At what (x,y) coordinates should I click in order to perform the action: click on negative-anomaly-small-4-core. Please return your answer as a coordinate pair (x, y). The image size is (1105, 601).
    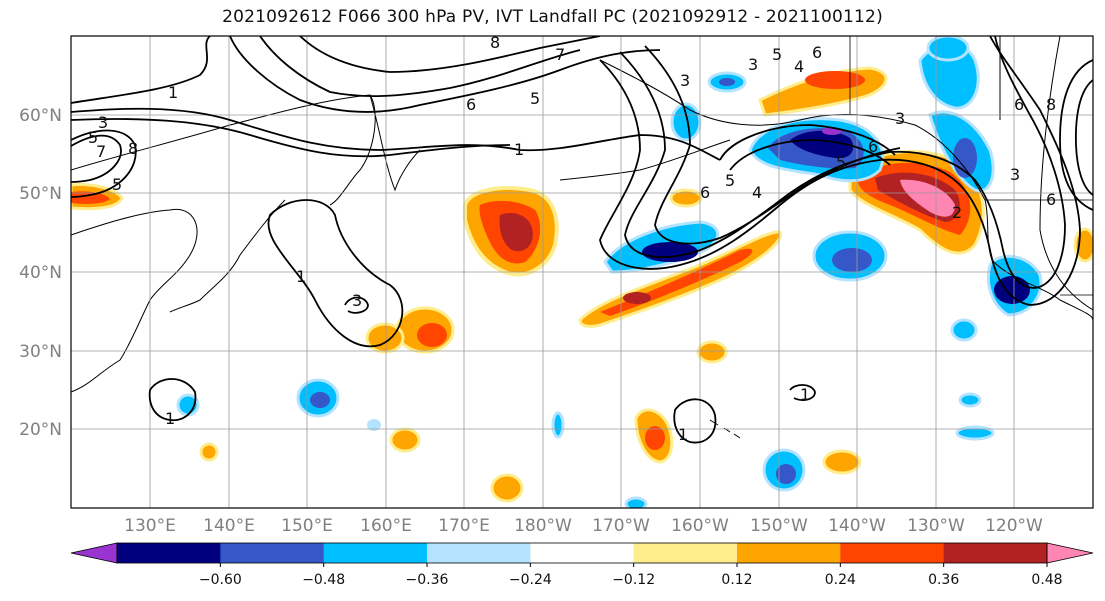
    Looking at the image, I should click on (727, 82).